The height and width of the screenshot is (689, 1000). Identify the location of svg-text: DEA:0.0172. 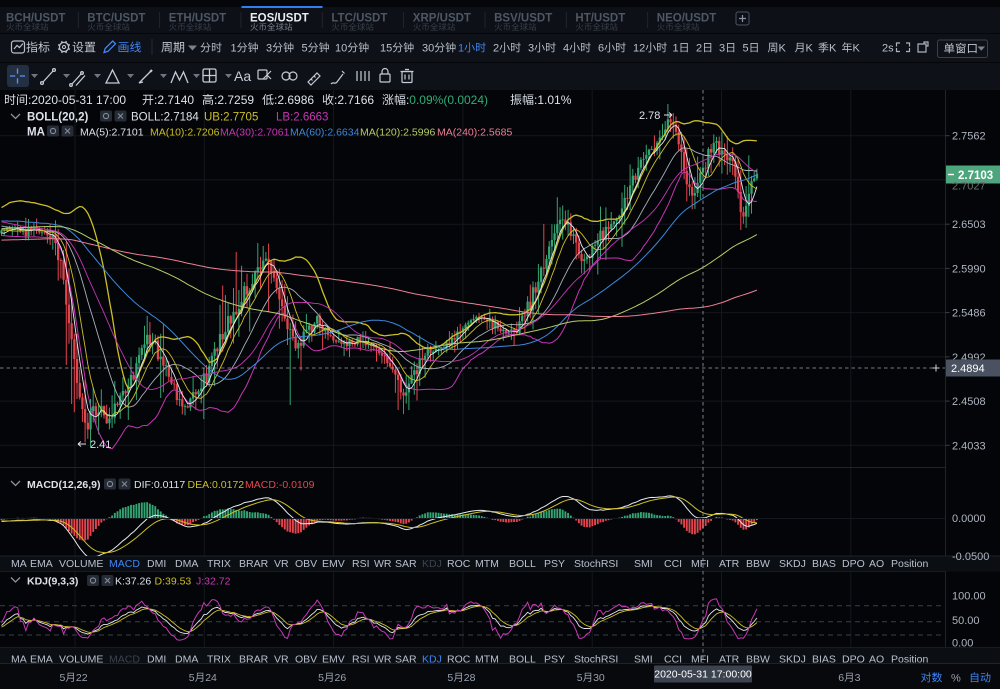
(216, 485).